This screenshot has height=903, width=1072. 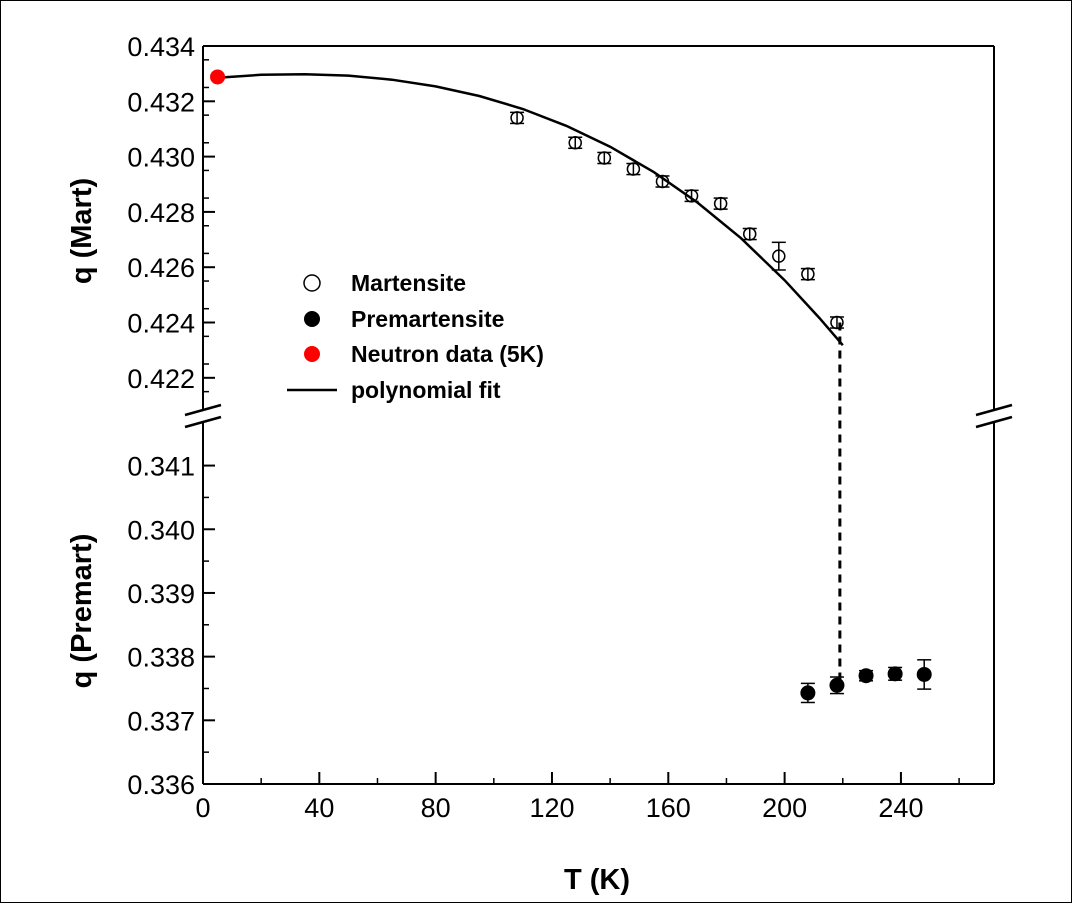 What do you see at coordinates (161, 379) in the screenshot?
I see `y-tick-label-upper: 0.422` at bounding box center [161, 379].